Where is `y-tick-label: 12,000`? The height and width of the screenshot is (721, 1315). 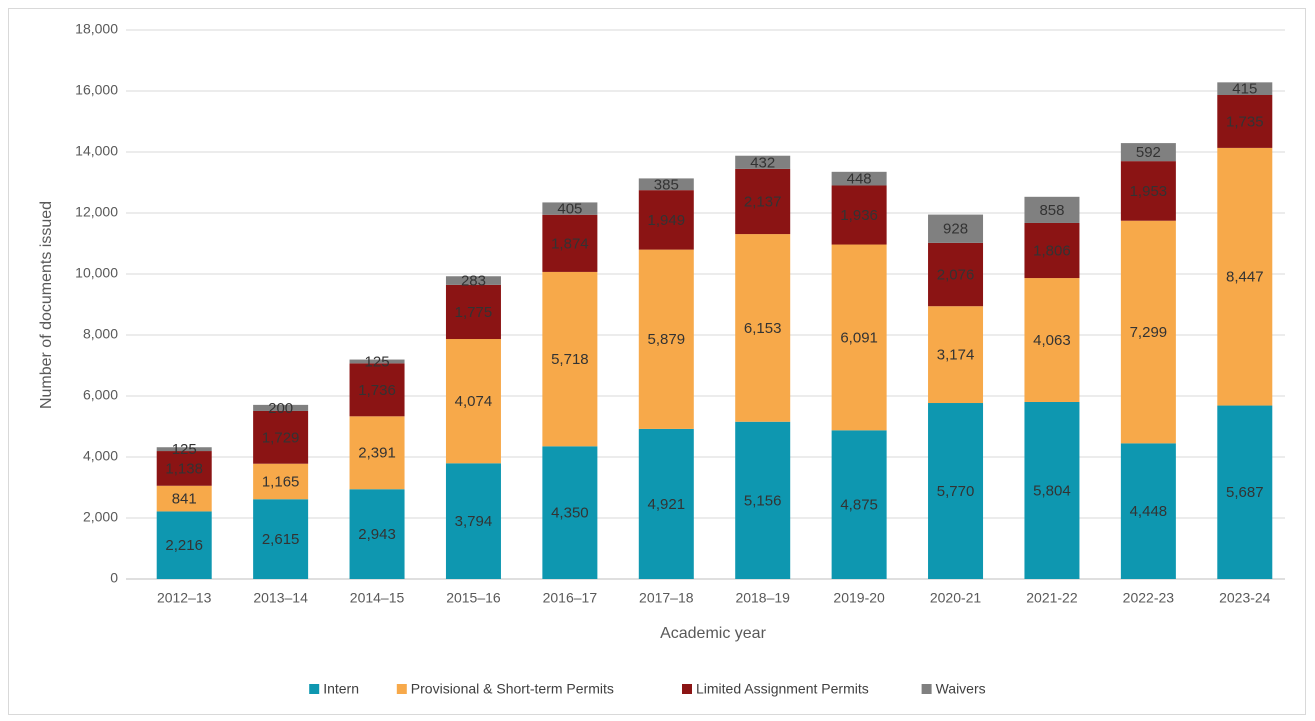
y-tick-label: 12,000 is located at coordinates (96, 212).